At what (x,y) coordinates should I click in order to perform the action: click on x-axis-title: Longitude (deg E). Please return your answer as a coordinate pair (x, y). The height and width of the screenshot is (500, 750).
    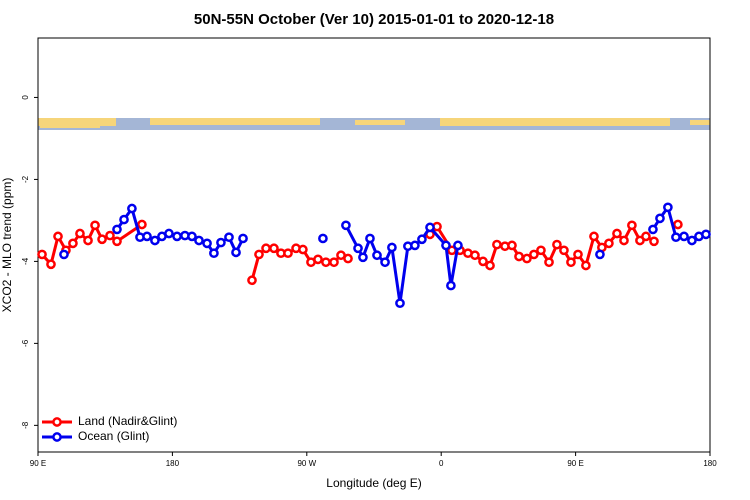
    Looking at the image, I should click on (373, 483).